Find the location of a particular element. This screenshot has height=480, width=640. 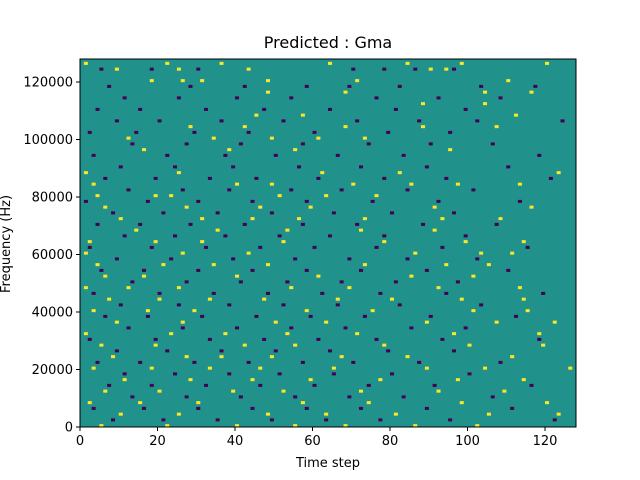

x-tick-label: 120 is located at coordinates (545, 441).